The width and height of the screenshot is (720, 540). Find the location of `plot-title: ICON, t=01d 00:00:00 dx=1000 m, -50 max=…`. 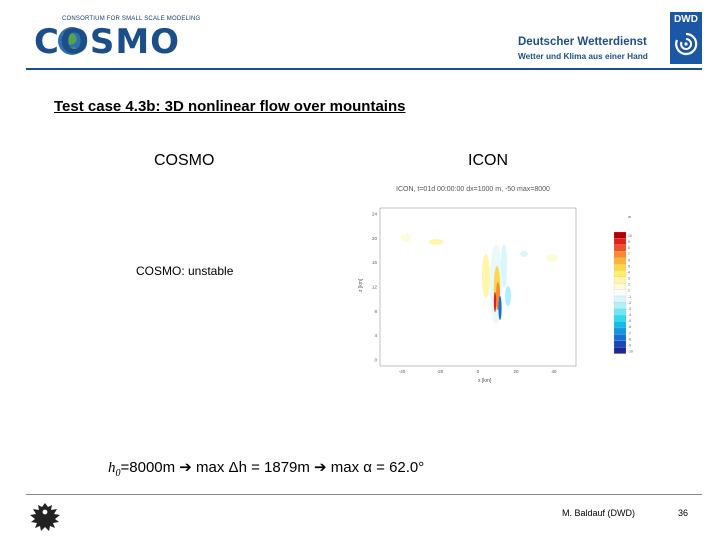

plot-title: ICON, t=01d 00:00:00 dx=1000 m, -50 max=… is located at coordinates (473, 189).